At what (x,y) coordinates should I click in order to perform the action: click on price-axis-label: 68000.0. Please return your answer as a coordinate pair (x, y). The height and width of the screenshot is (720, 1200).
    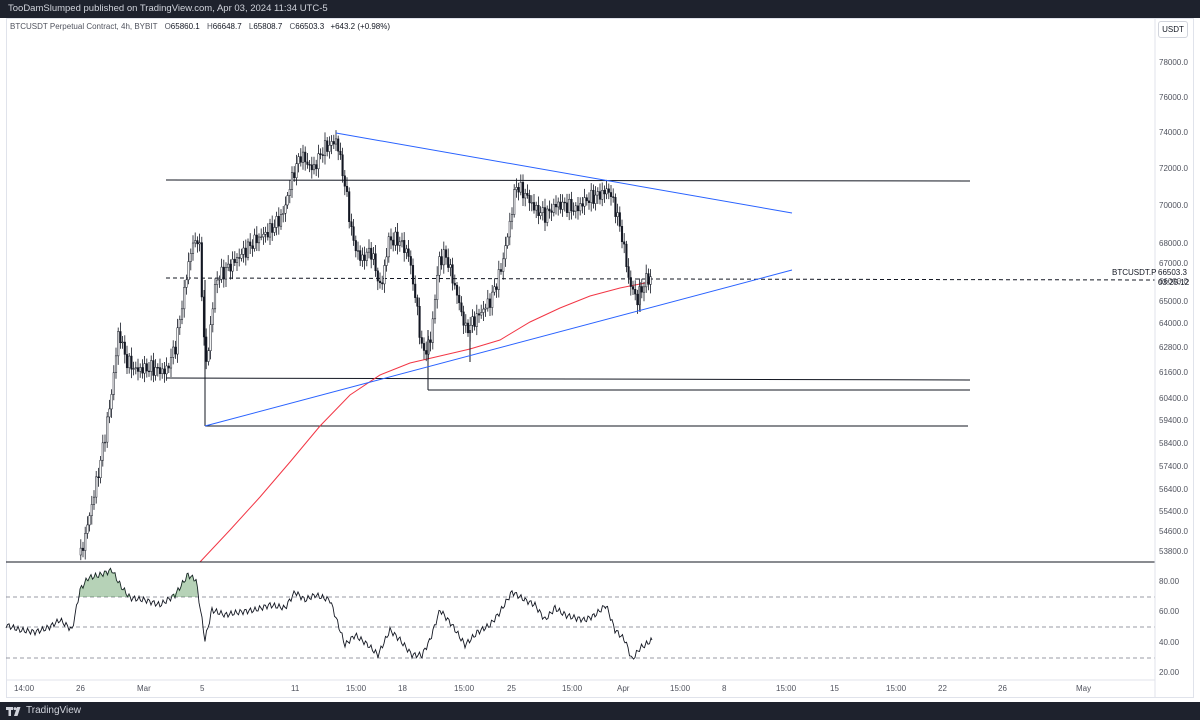
    Looking at the image, I should click on (1173, 243).